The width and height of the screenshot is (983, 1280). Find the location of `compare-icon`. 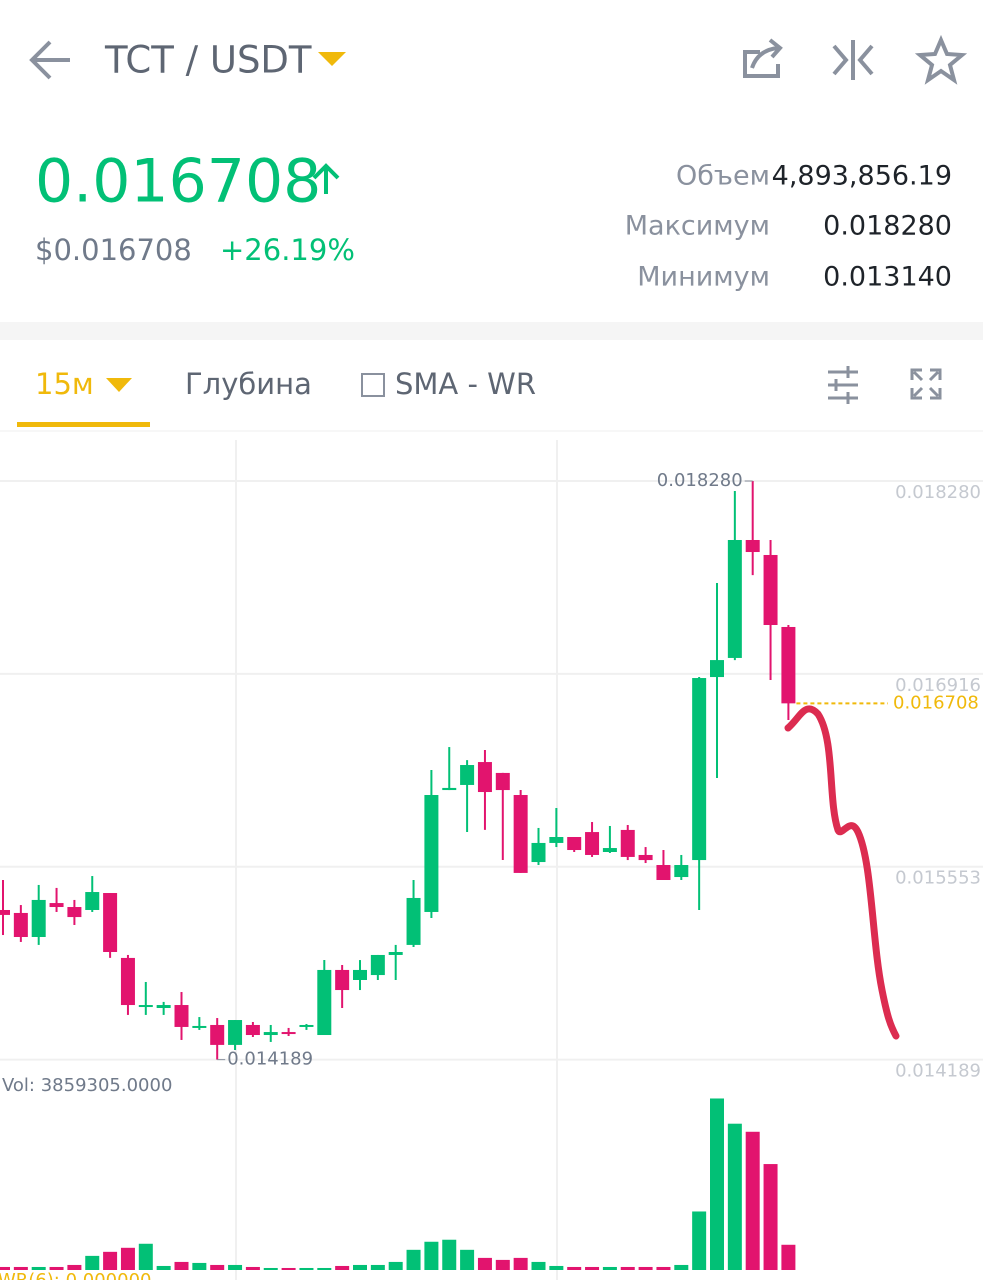

compare-icon is located at coordinates (853, 60).